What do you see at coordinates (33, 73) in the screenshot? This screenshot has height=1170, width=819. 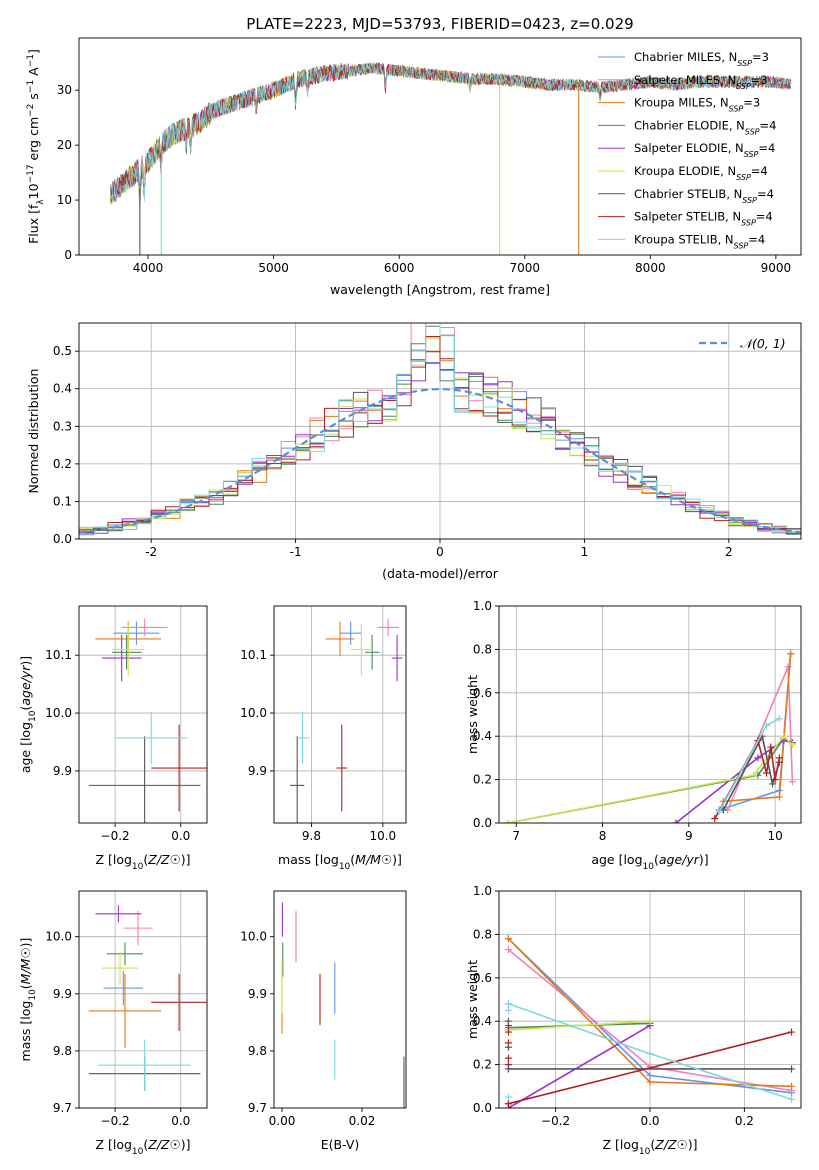 I see `label-part: A` at bounding box center [33, 73].